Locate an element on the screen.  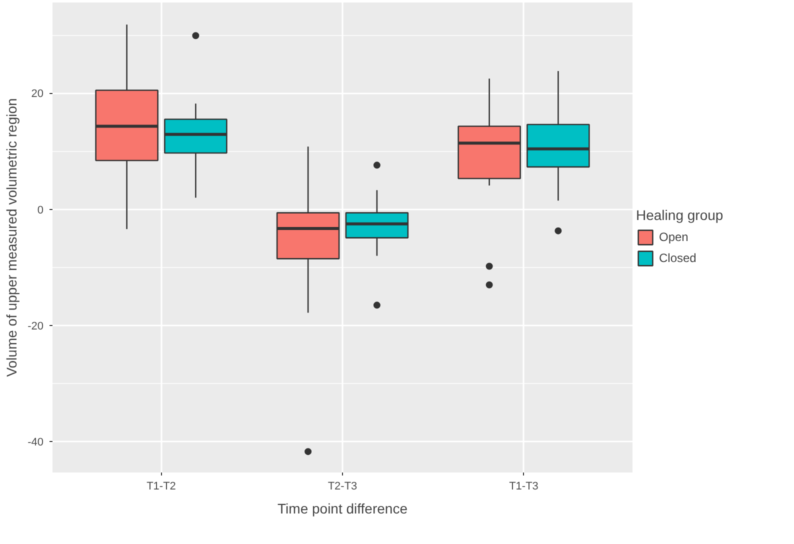
legend-label: Open is located at coordinates (673, 237).